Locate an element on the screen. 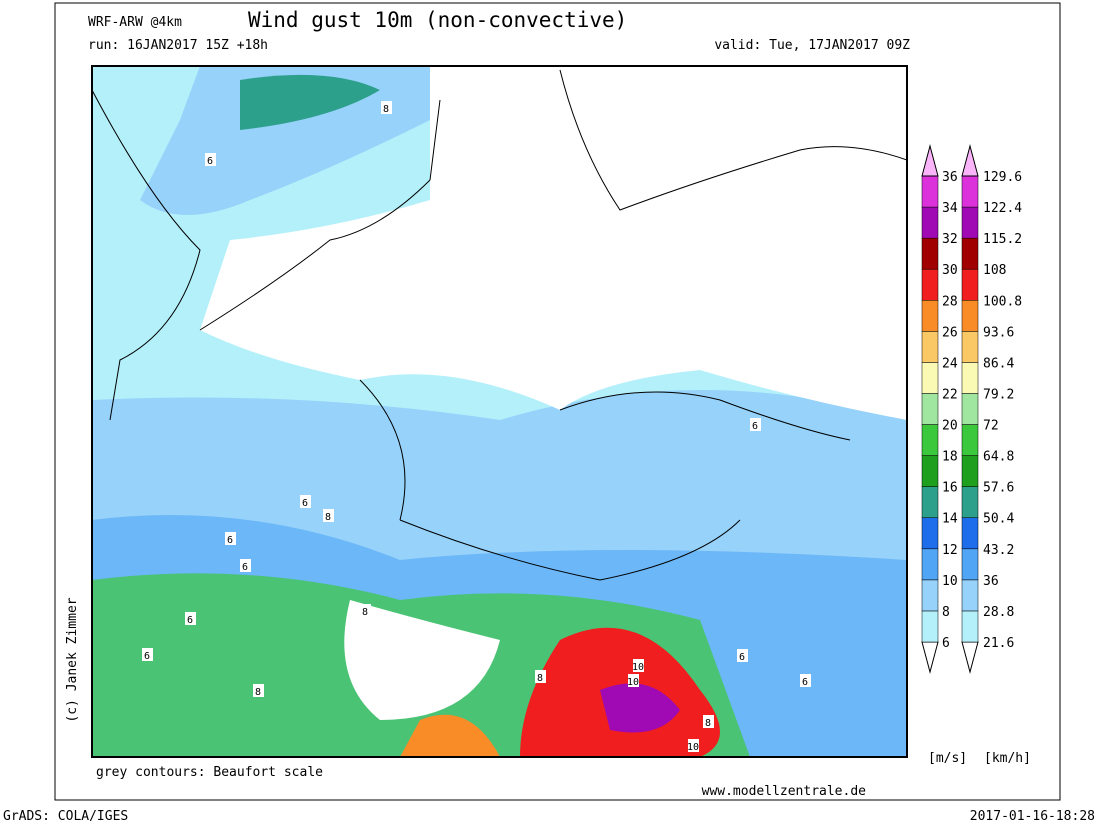  colorbar-label: 26 is located at coordinates (950, 332).